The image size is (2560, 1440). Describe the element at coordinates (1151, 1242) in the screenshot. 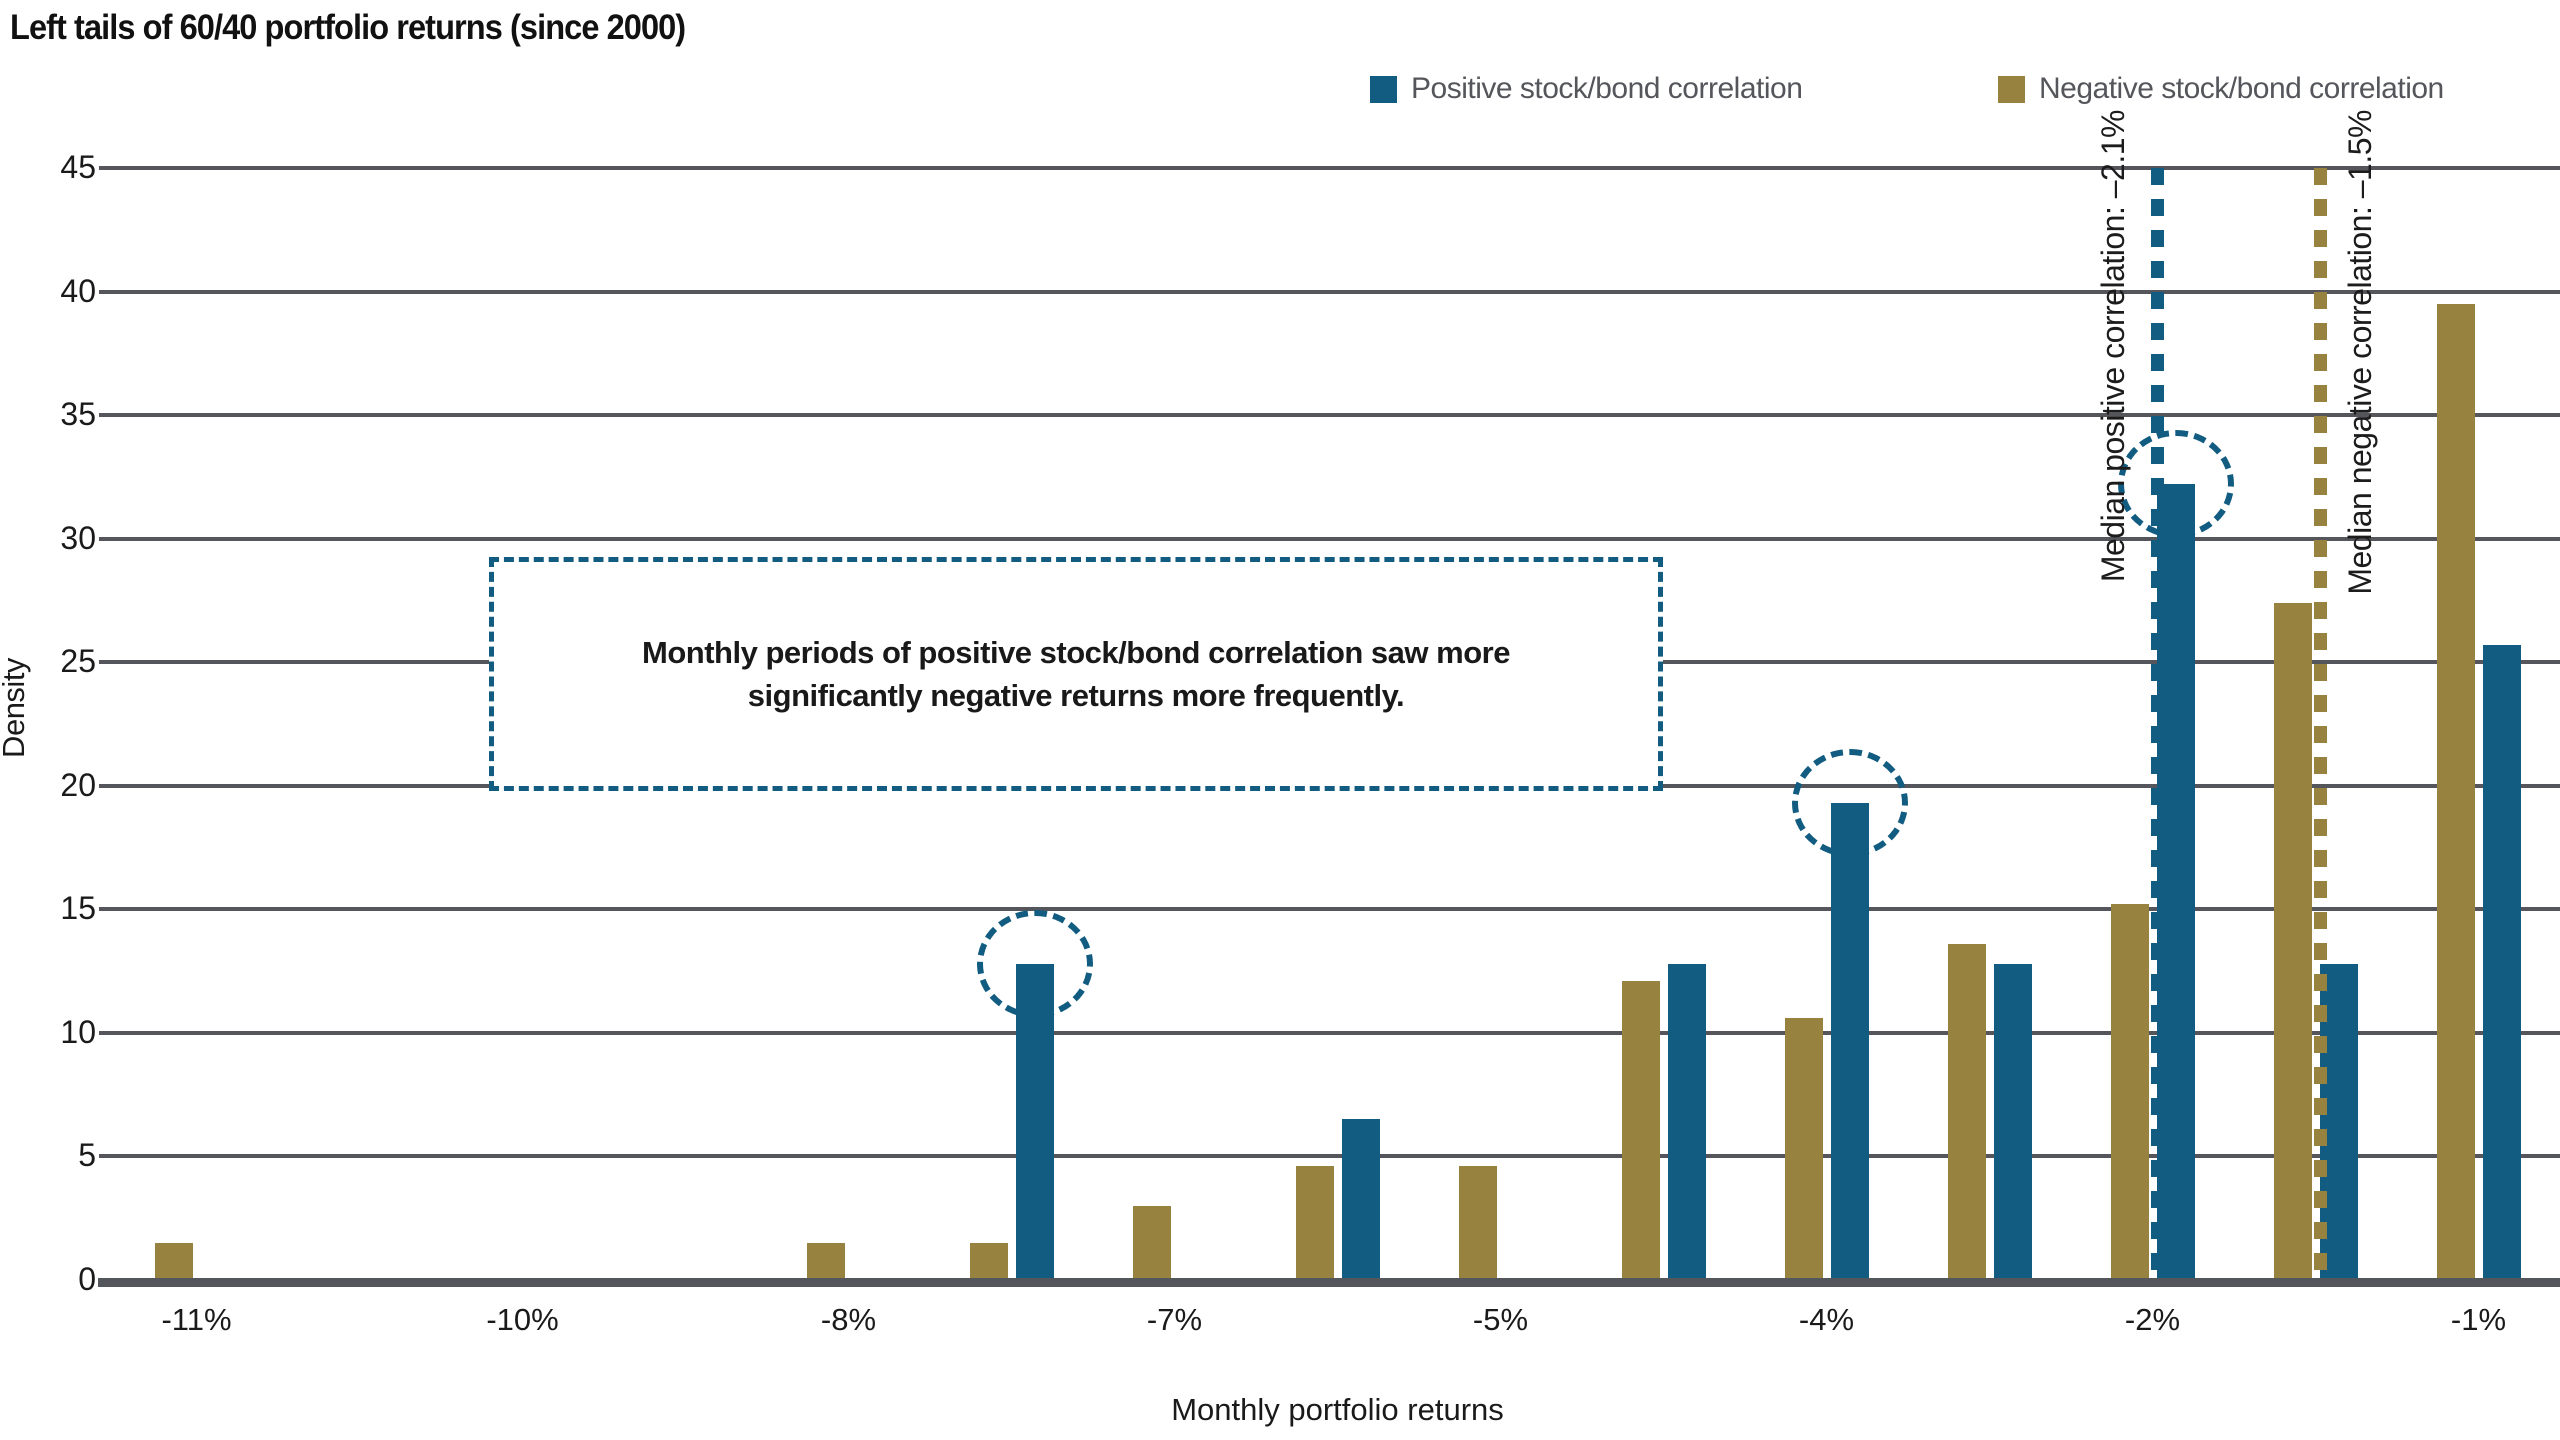

I see `bar-negative--7%` at that location.